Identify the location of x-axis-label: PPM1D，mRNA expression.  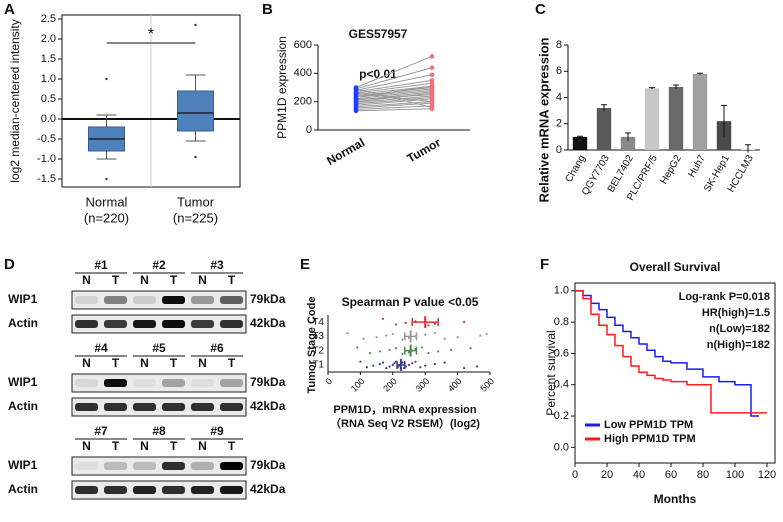
(405, 410).